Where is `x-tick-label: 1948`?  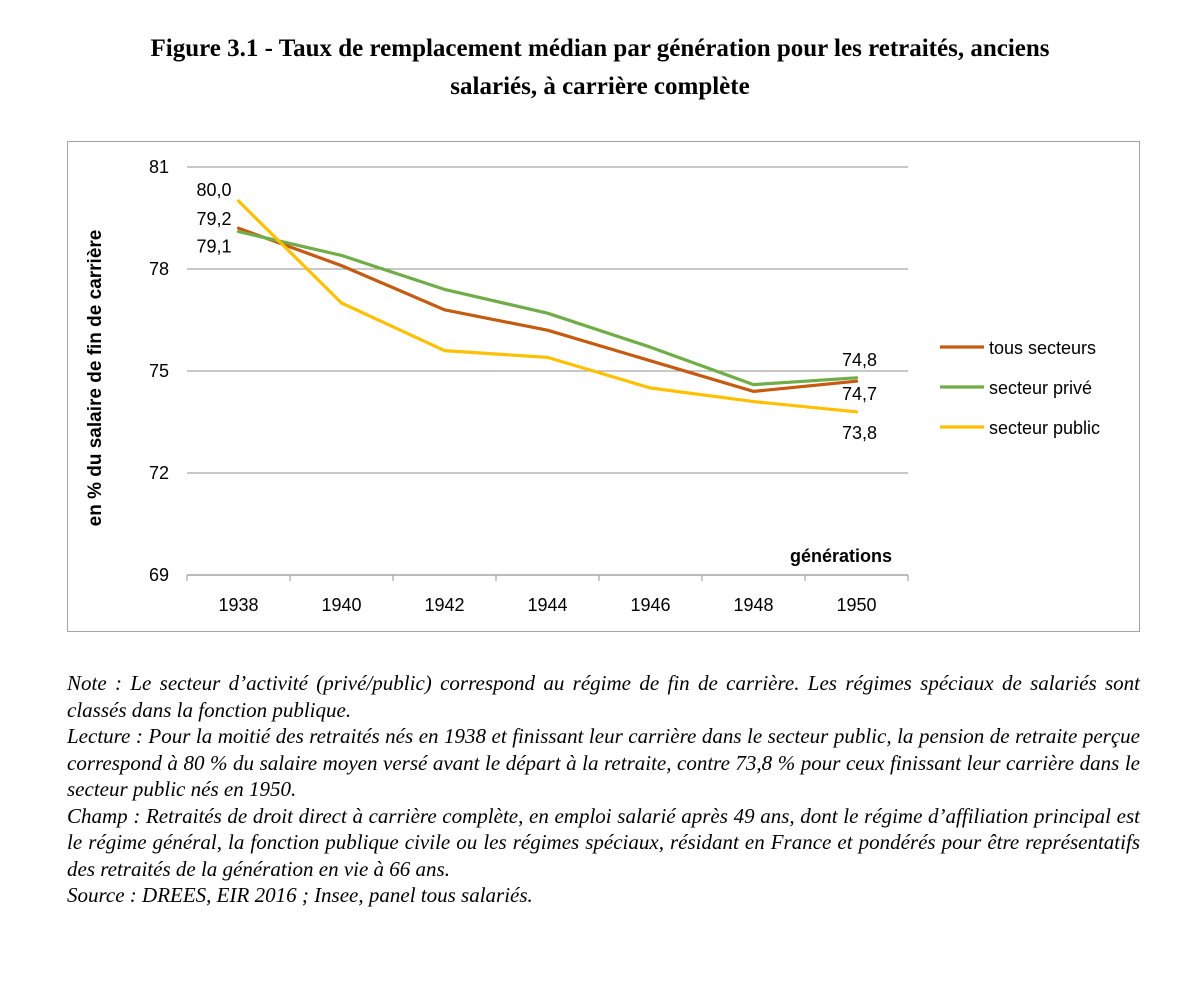 x-tick-label: 1948 is located at coordinates (753, 605).